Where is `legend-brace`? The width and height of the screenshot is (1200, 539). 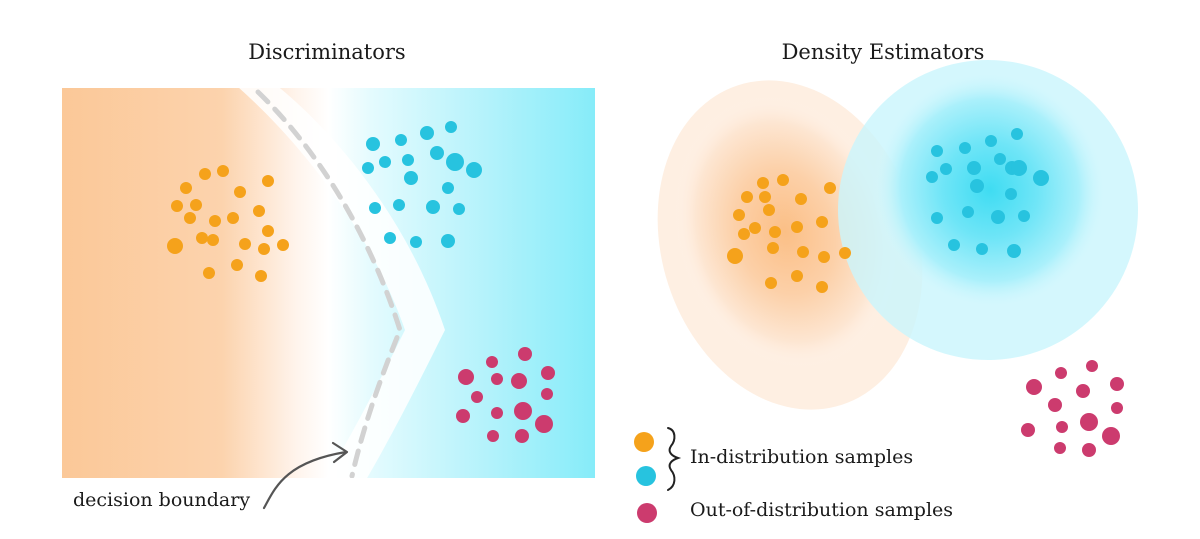 legend-brace is located at coordinates (674, 459).